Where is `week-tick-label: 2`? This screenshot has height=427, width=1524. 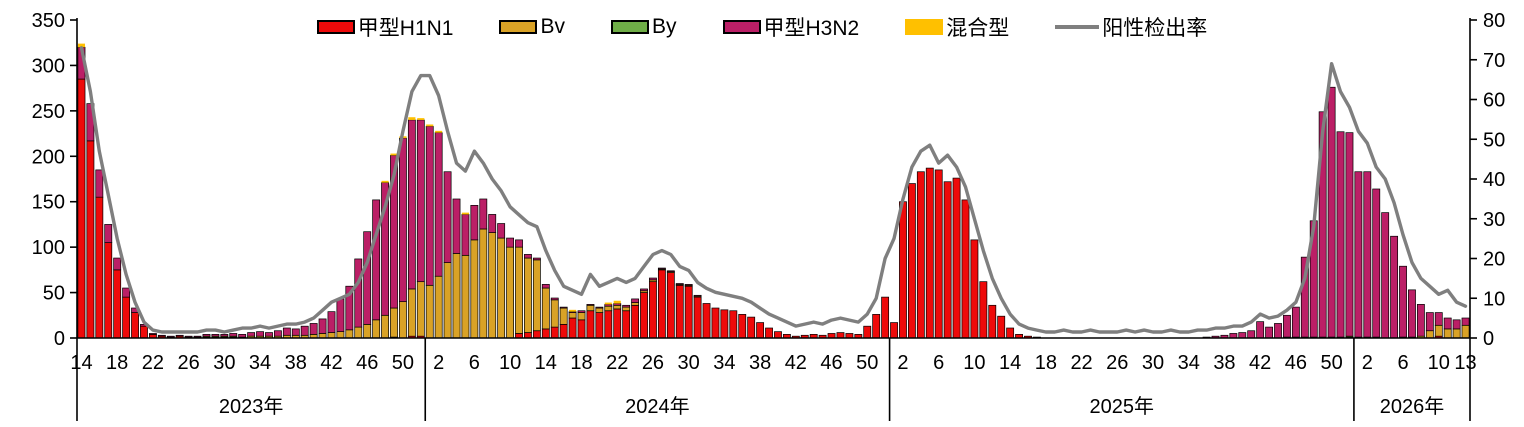
week-tick-label: 2 is located at coordinates (902, 363).